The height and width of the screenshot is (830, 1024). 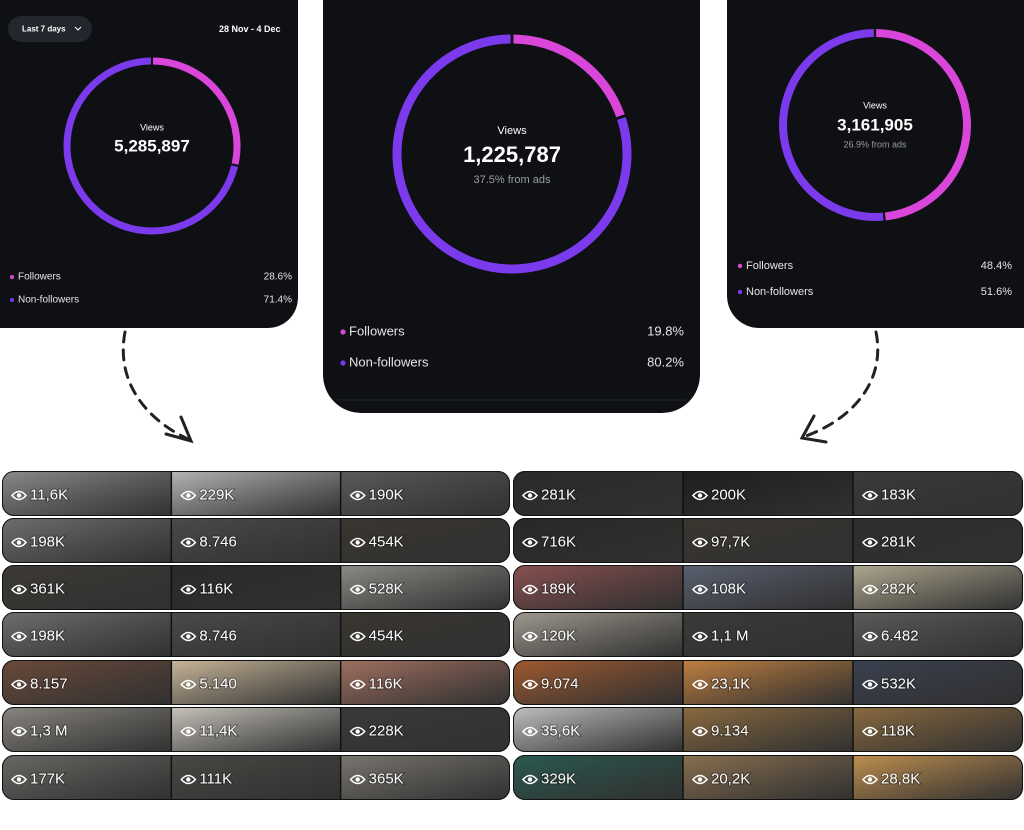 What do you see at coordinates (898, 683) in the screenshot?
I see `view-count: 532K` at bounding box center [898, 683].